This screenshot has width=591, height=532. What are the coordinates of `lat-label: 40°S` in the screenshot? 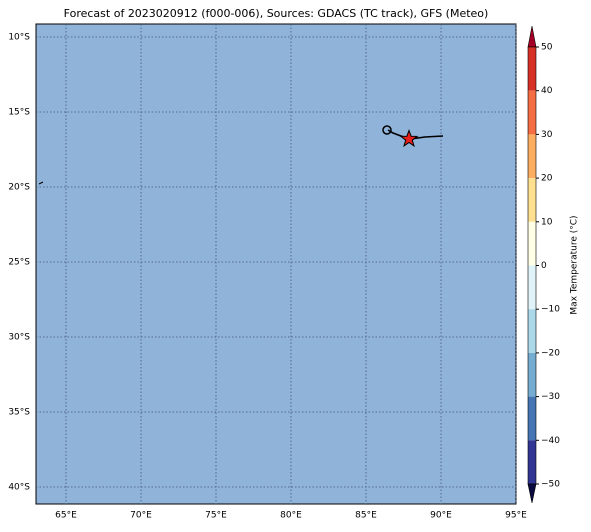 It's located at (19, 488).